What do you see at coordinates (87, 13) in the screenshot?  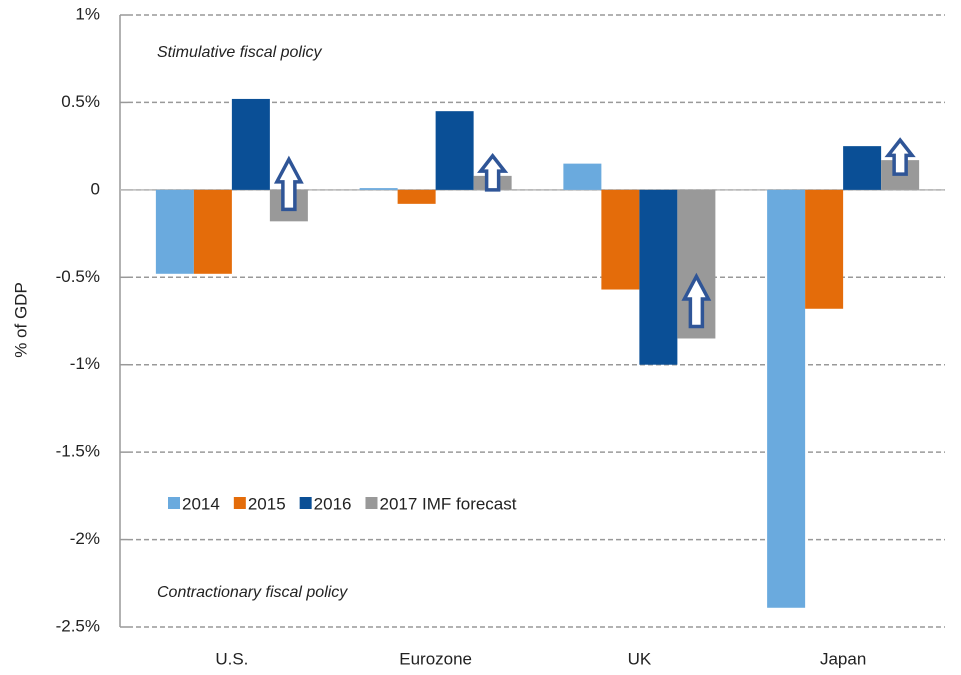 I see `y-tick-label: 1%` at bounding box center [87, 13].